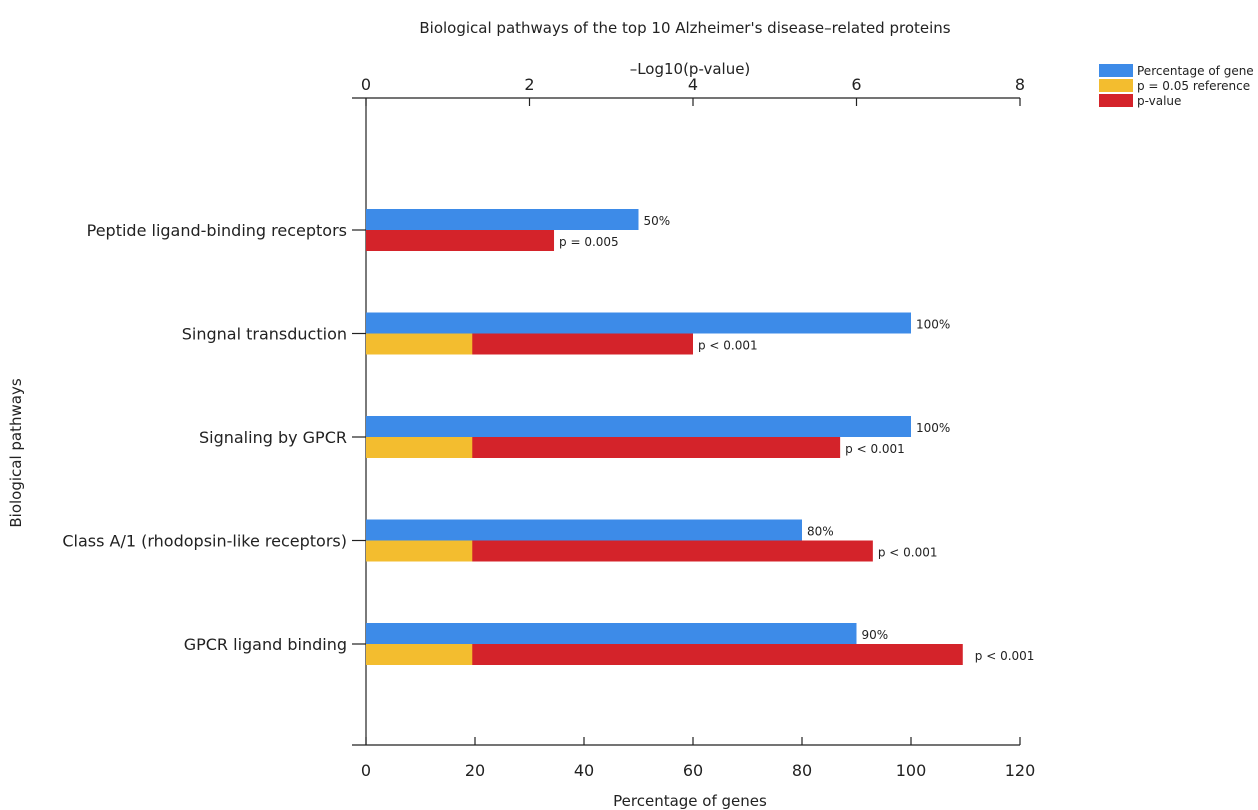  Describe the element at coordinates (1195, 71) in the screenshot. I see `legend-label: Percentage of gene` at that location.